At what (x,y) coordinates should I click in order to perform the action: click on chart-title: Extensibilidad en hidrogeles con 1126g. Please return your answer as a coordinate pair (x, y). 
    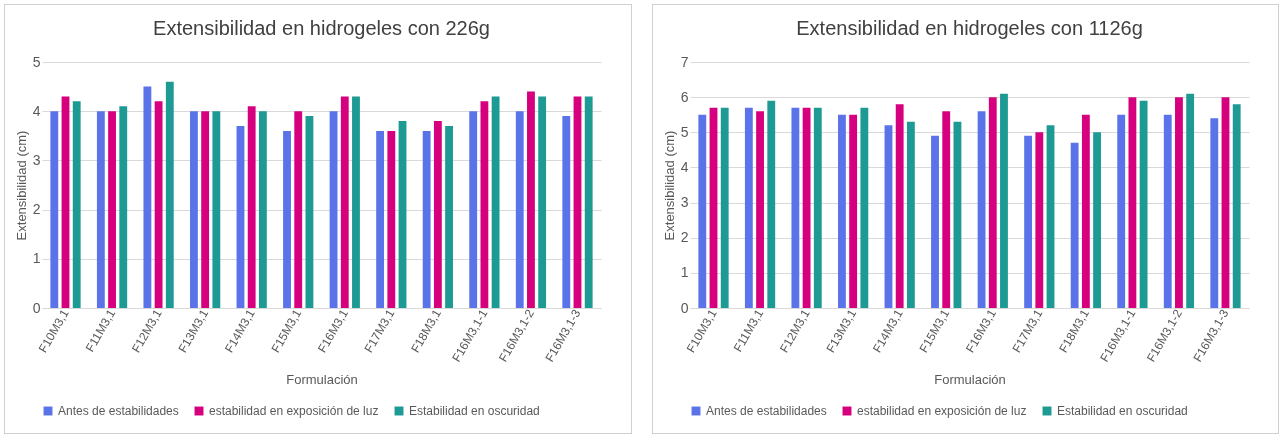
    Looking at the image, I should click on (969, 28).